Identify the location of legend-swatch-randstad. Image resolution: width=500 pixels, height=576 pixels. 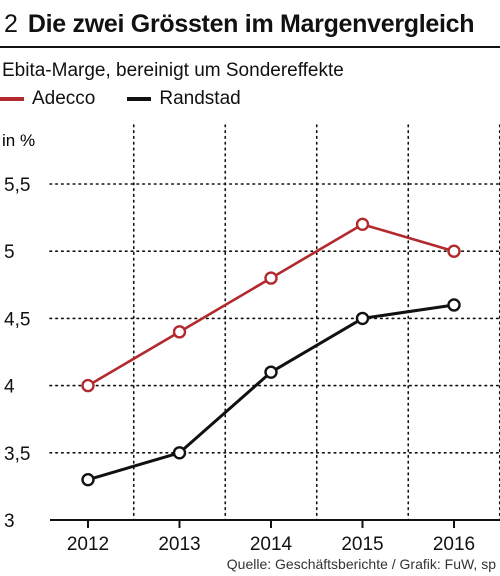
(139, 99).